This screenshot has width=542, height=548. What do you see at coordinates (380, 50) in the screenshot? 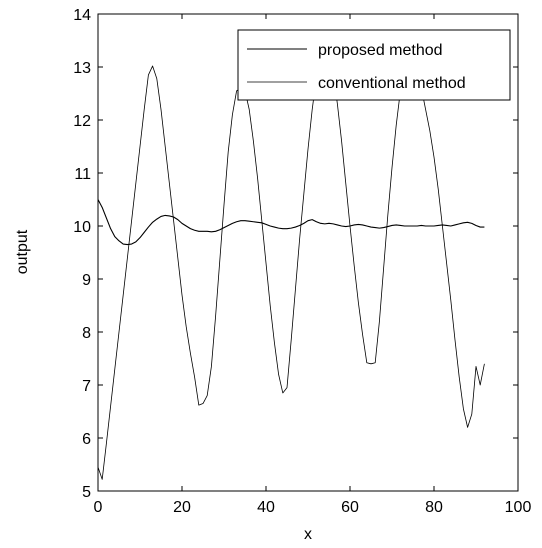
I see `legend-label-proposed-method: proposed method` at bounding box center [380, 50].